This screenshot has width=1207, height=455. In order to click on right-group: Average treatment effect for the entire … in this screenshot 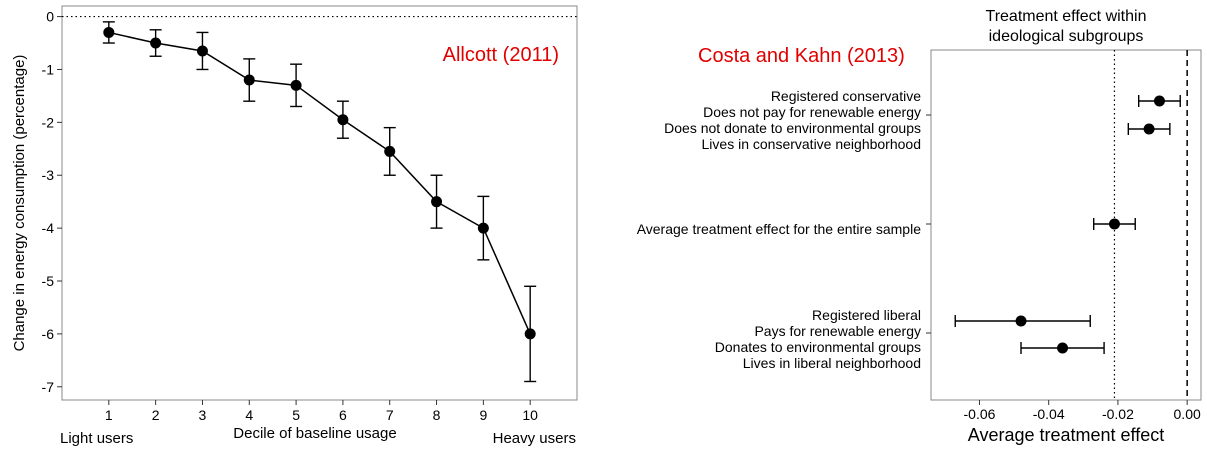, I will do `click(886, 227)`.